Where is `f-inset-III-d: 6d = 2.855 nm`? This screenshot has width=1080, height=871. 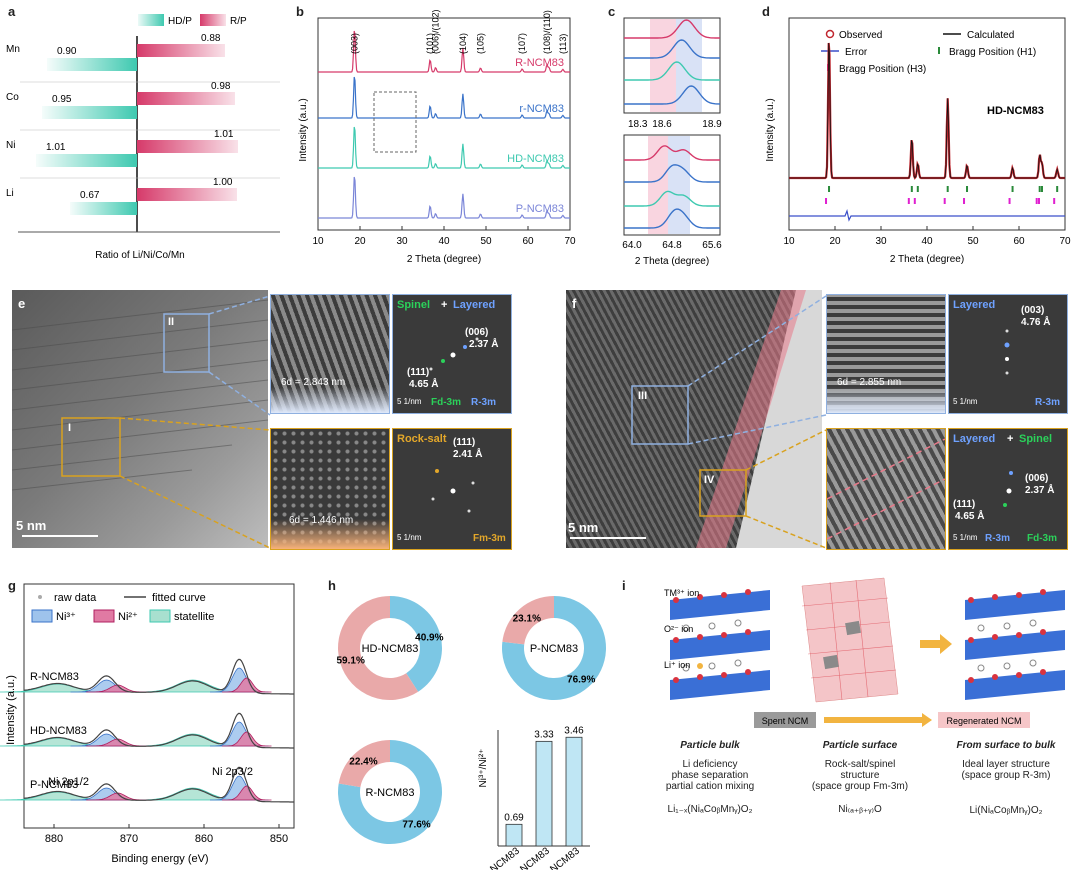 f-inset-III-d: 6d = 2.855 nm is located at coordinates (869, 382).